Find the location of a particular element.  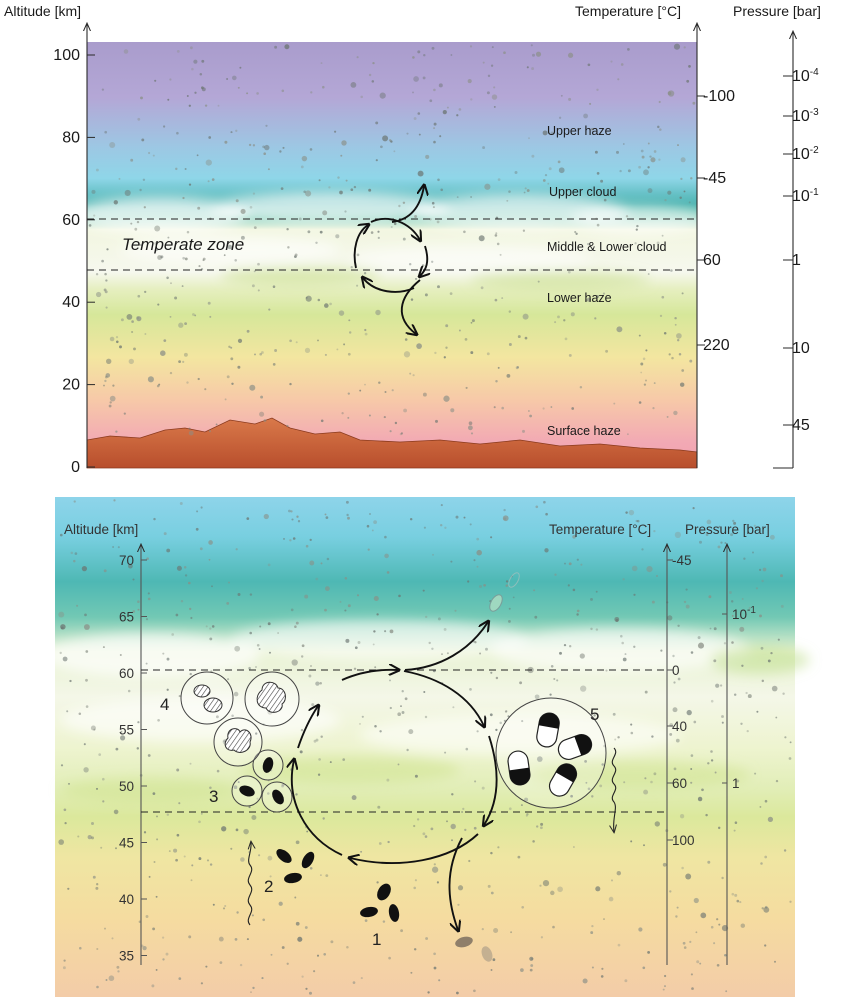

top-pressure-tick-label: 10⁻² is located at coordinates (805, 154).